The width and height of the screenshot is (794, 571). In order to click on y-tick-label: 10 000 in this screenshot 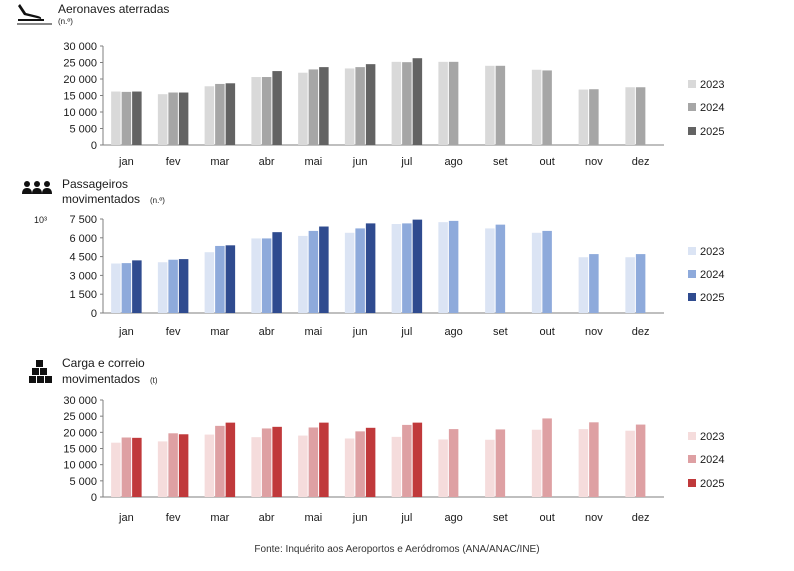, I will do `click(80, 113)`.